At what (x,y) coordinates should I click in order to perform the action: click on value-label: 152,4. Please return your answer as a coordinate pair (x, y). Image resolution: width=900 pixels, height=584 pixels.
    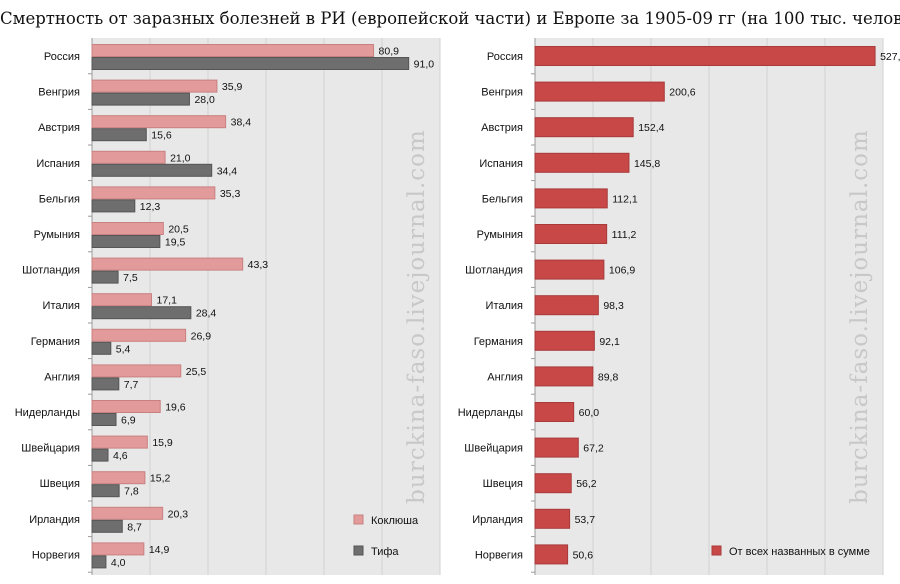
    Looking at the image, I should click on (651, 128).